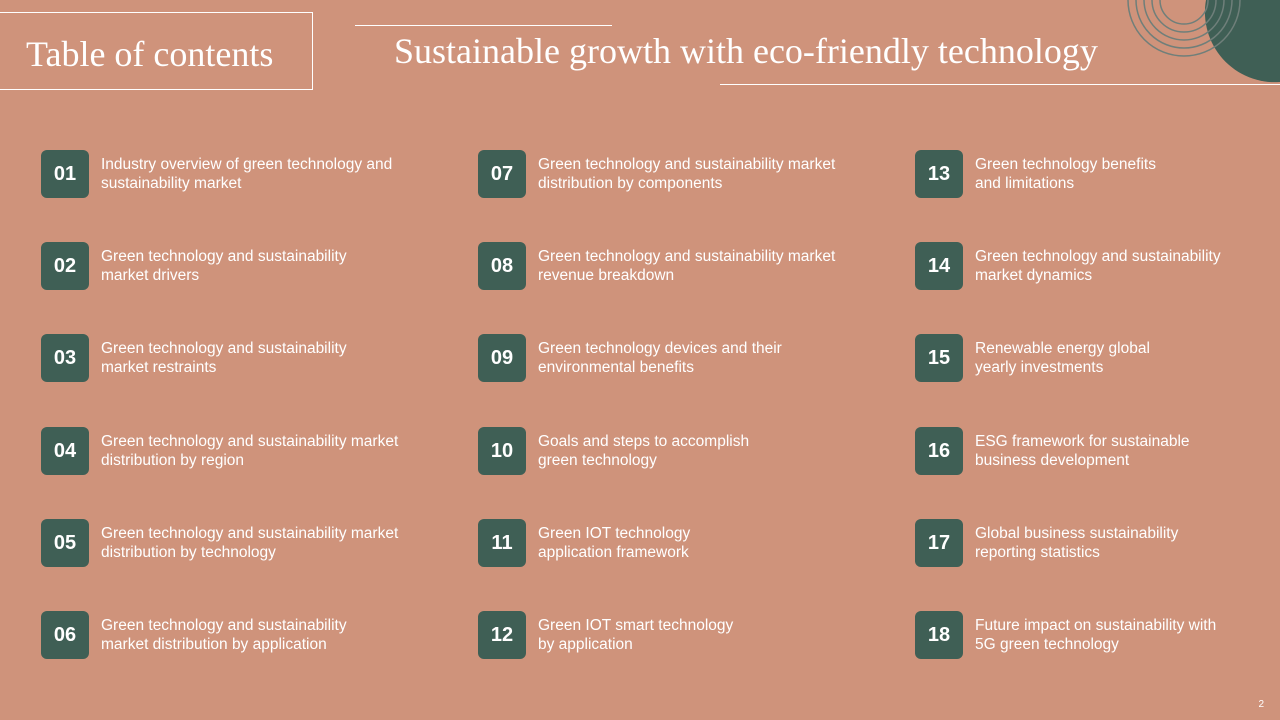 The height and width of the screenshot is (720, 1280). Describe the element at coordinates (65, 451) in the screenshot. I see `item-number-badge: 04` at that location.